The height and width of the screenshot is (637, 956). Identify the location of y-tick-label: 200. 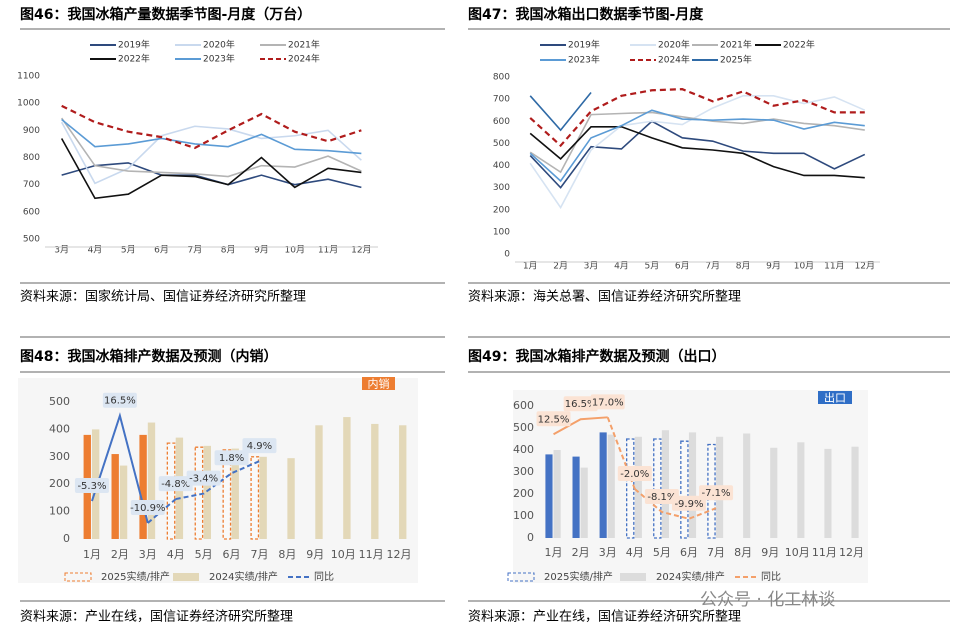
(523, 493).